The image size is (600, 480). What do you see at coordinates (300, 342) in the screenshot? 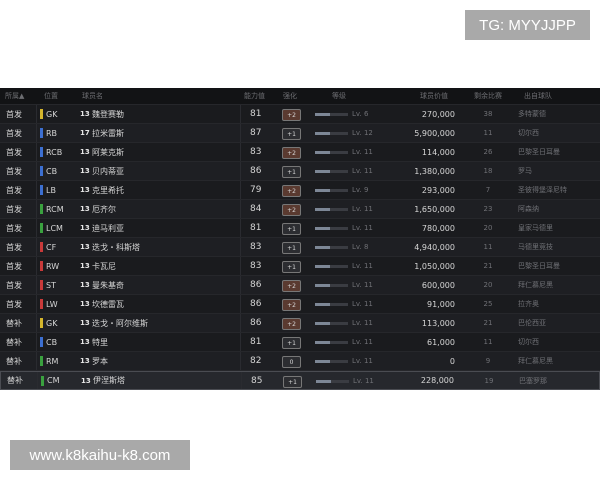
I see `player-row: 替补 CB 13 特里 81 +1 Lv. 11 61,000 11 切尔西` at bounding box center [300, 342].